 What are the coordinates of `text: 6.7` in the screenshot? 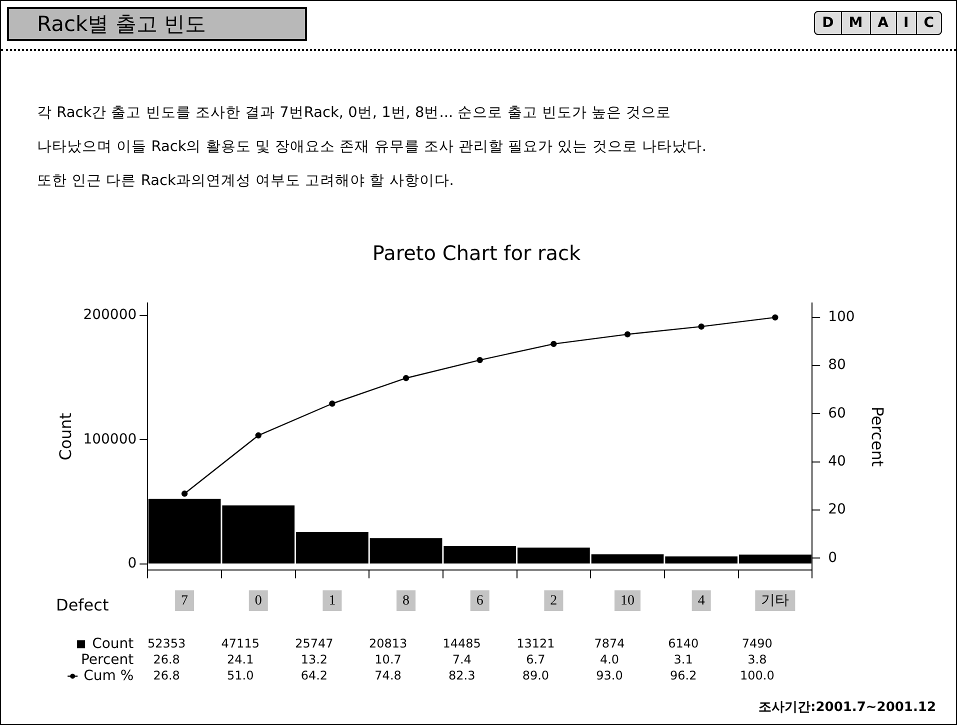 It's located at (536, 659).